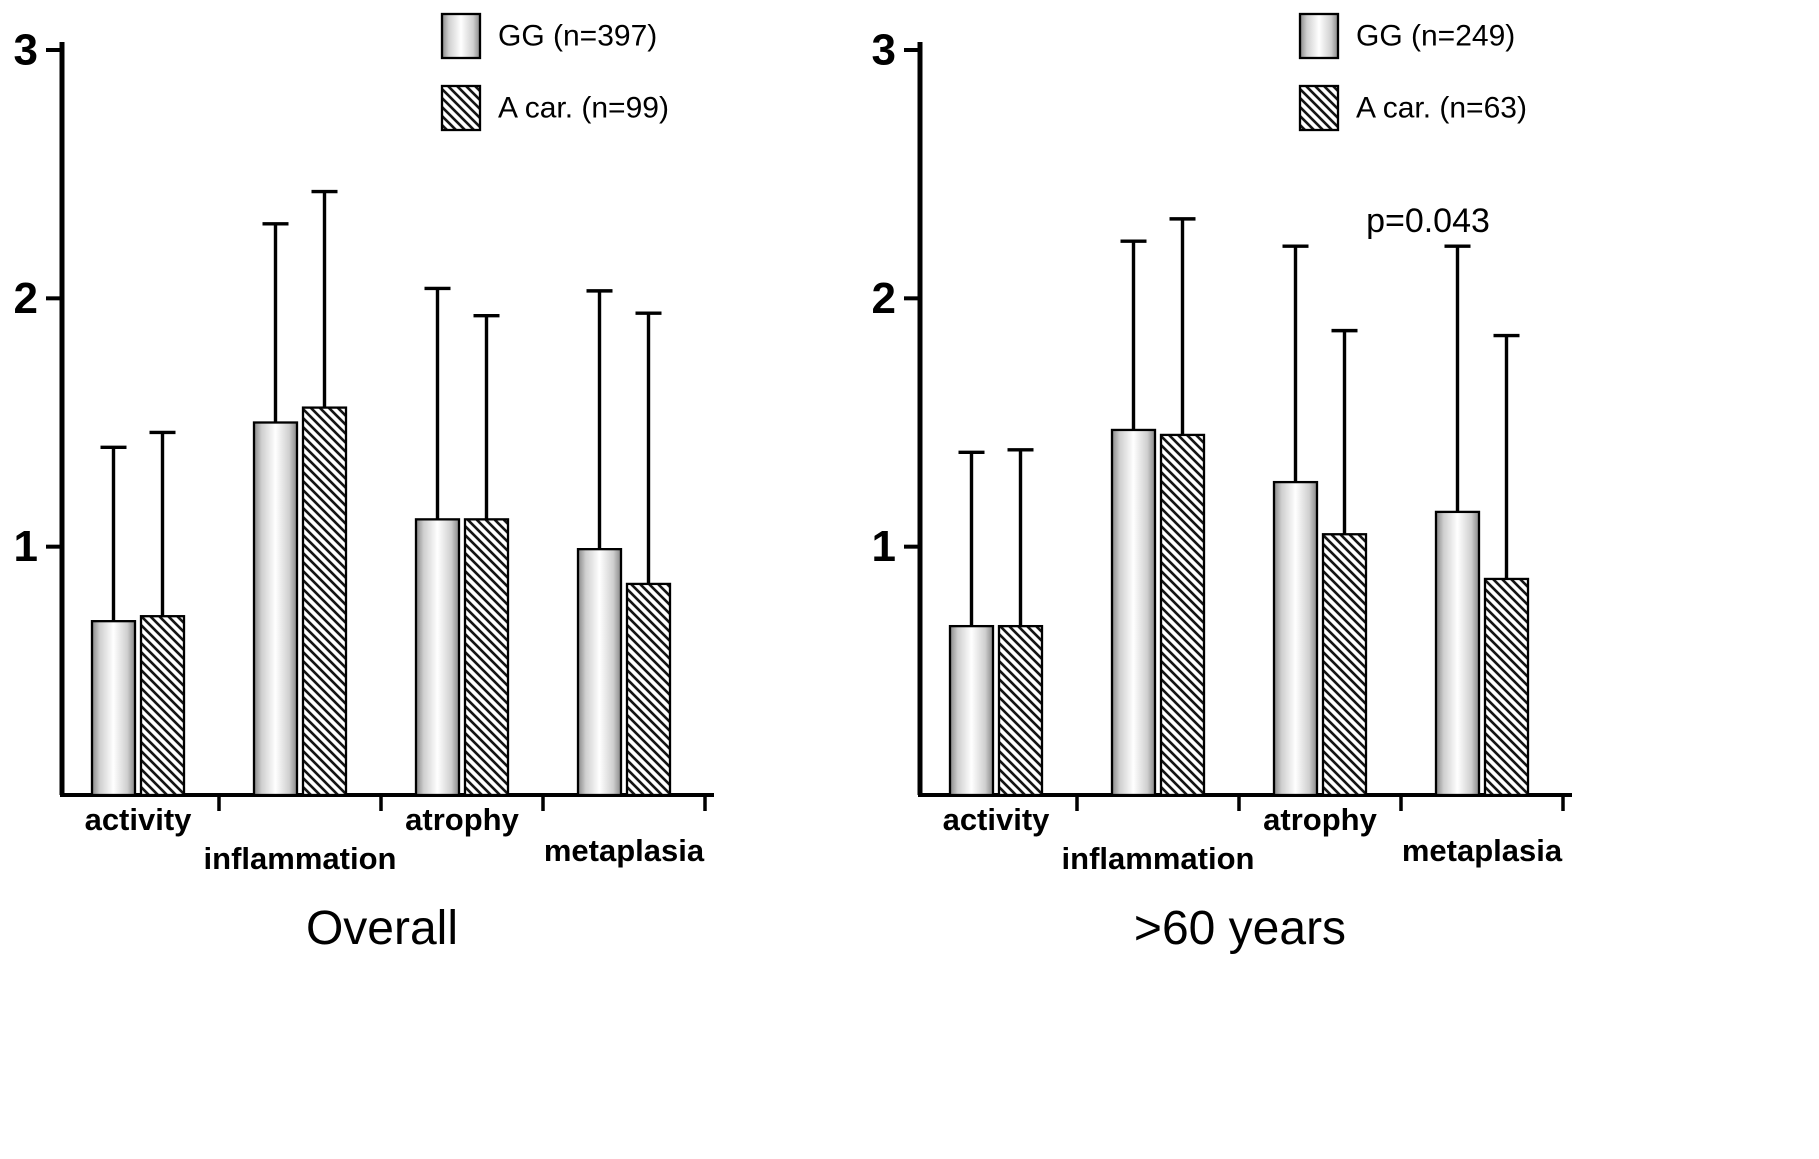 The width and height of the screenshot is (1819, 1159). What do you see at coordinates (583, 108) in the screenshot?
I see `legend-label: A car. (n=99)` at bounding box center [583, 108].